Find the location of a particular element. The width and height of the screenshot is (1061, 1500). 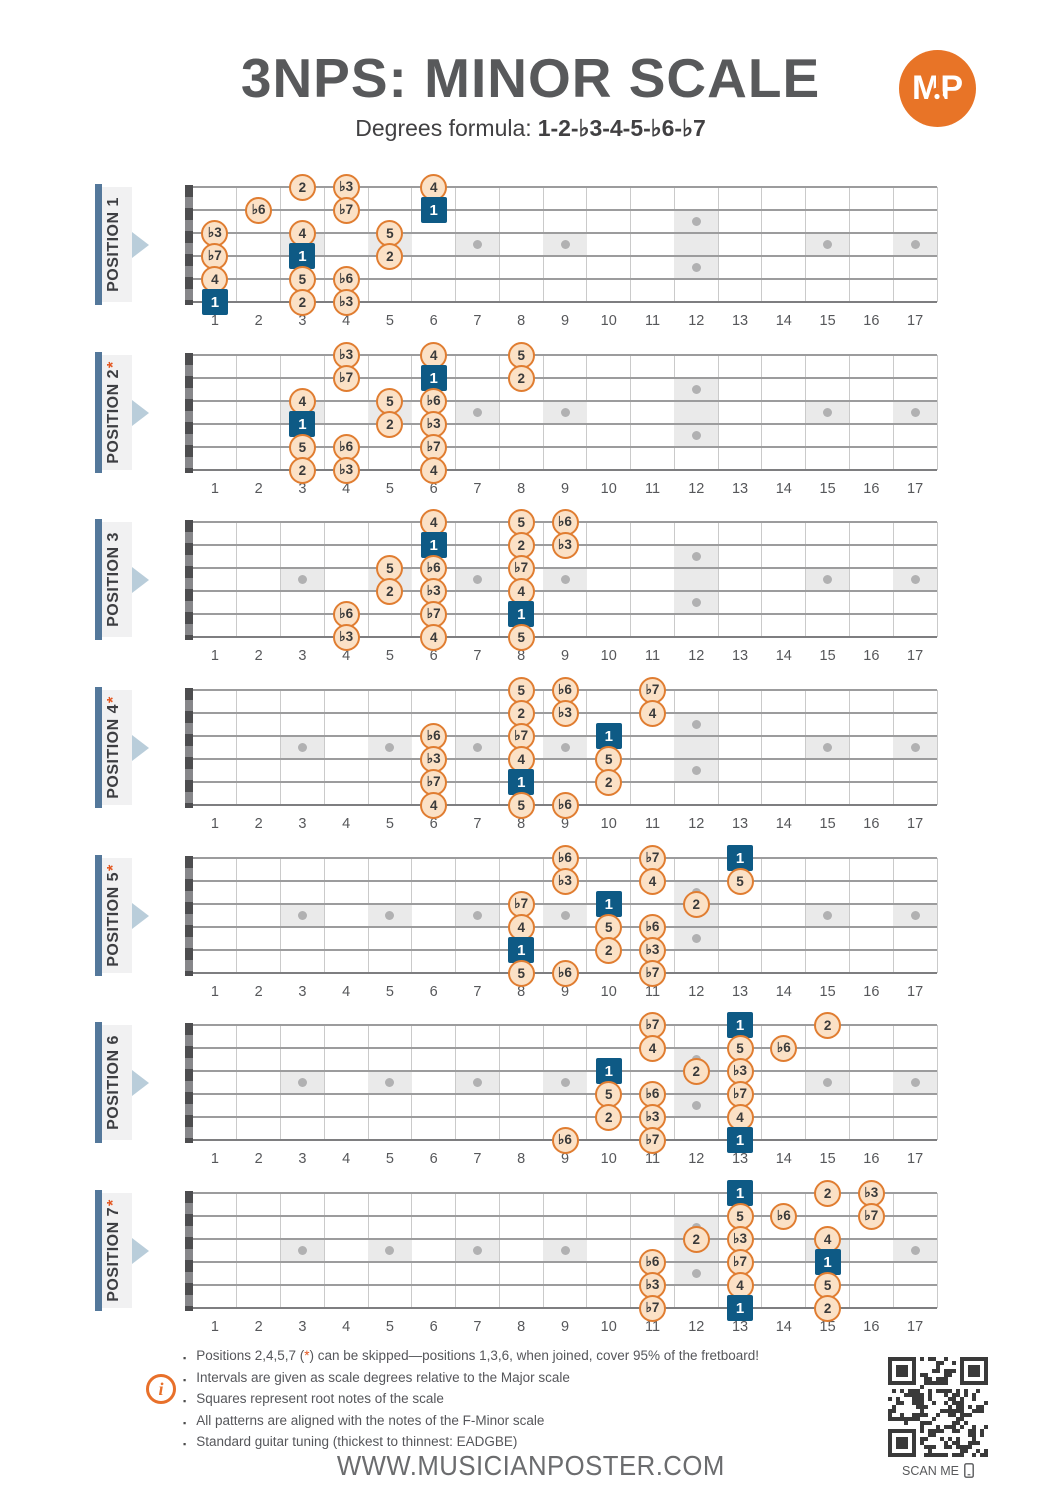

fret-number: 1 is located at coordinates (214, 321).